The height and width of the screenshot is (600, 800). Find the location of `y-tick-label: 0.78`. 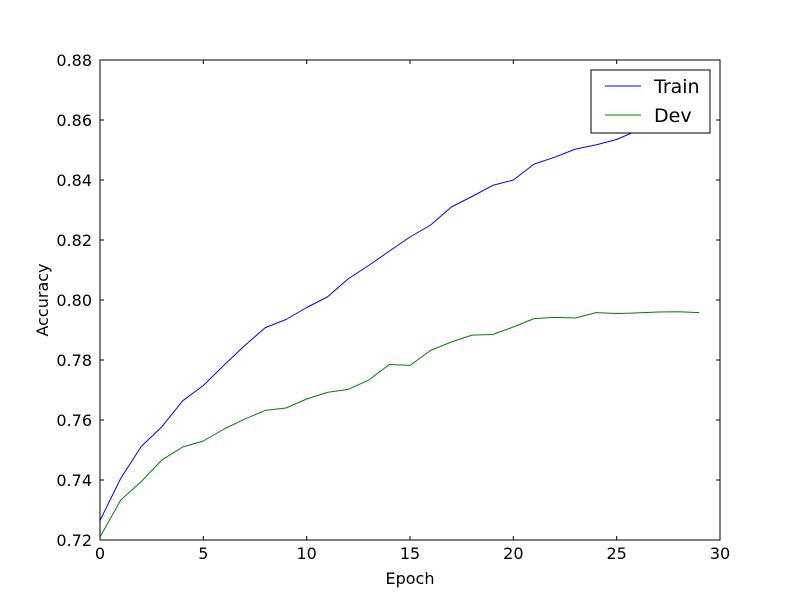

y-tick-label: 0.78 is located at coordinates (74, 360).